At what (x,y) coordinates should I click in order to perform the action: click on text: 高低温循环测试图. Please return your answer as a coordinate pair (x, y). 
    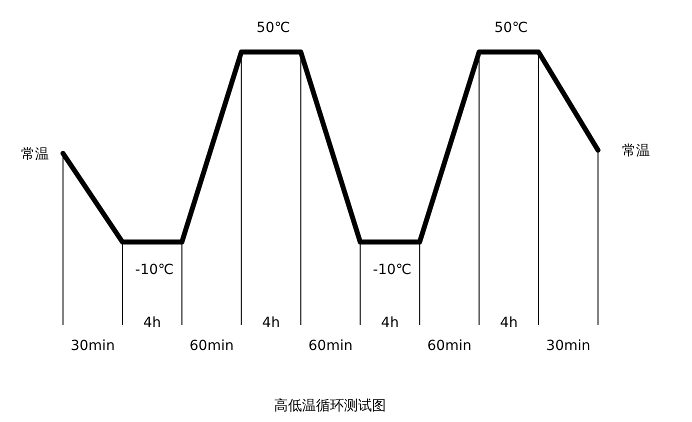
    Looking at the image, I should click on (330, 406).